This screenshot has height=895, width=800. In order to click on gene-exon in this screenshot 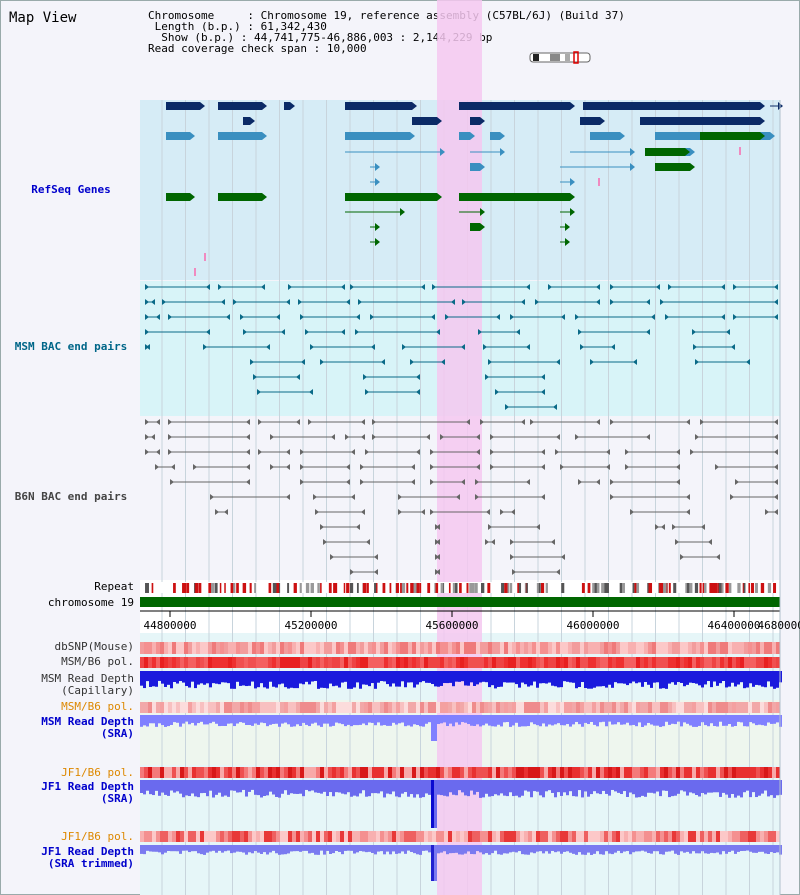, I will do `click(671, 106)`.